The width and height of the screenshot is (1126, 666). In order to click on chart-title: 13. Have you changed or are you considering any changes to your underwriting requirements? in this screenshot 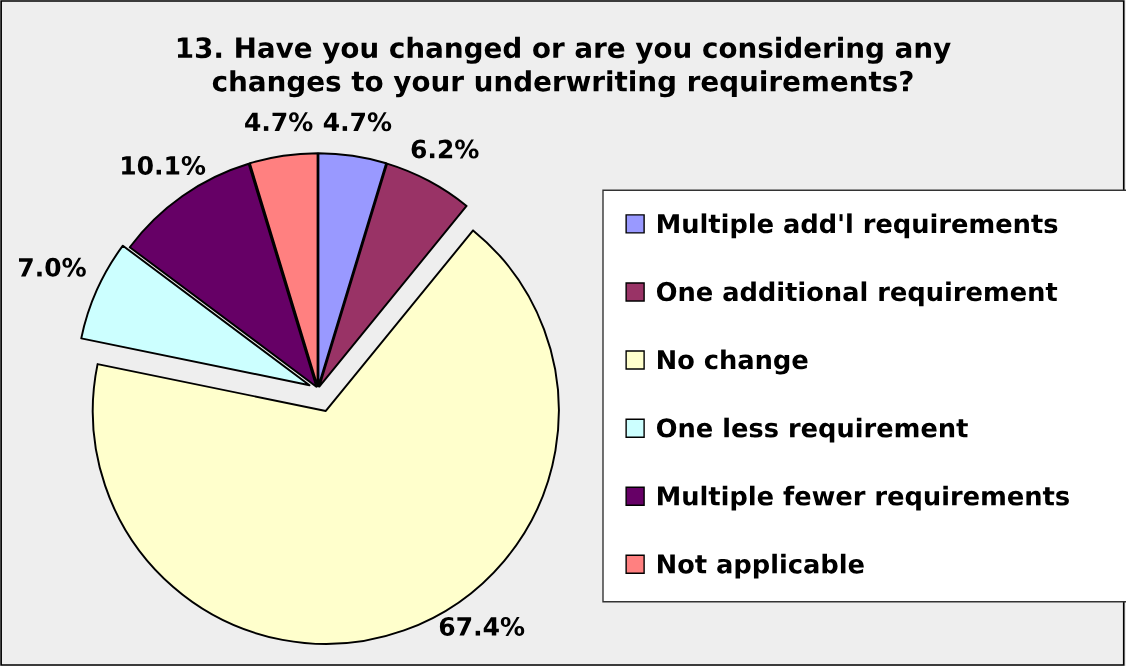, I will do `click(564, 67)`.